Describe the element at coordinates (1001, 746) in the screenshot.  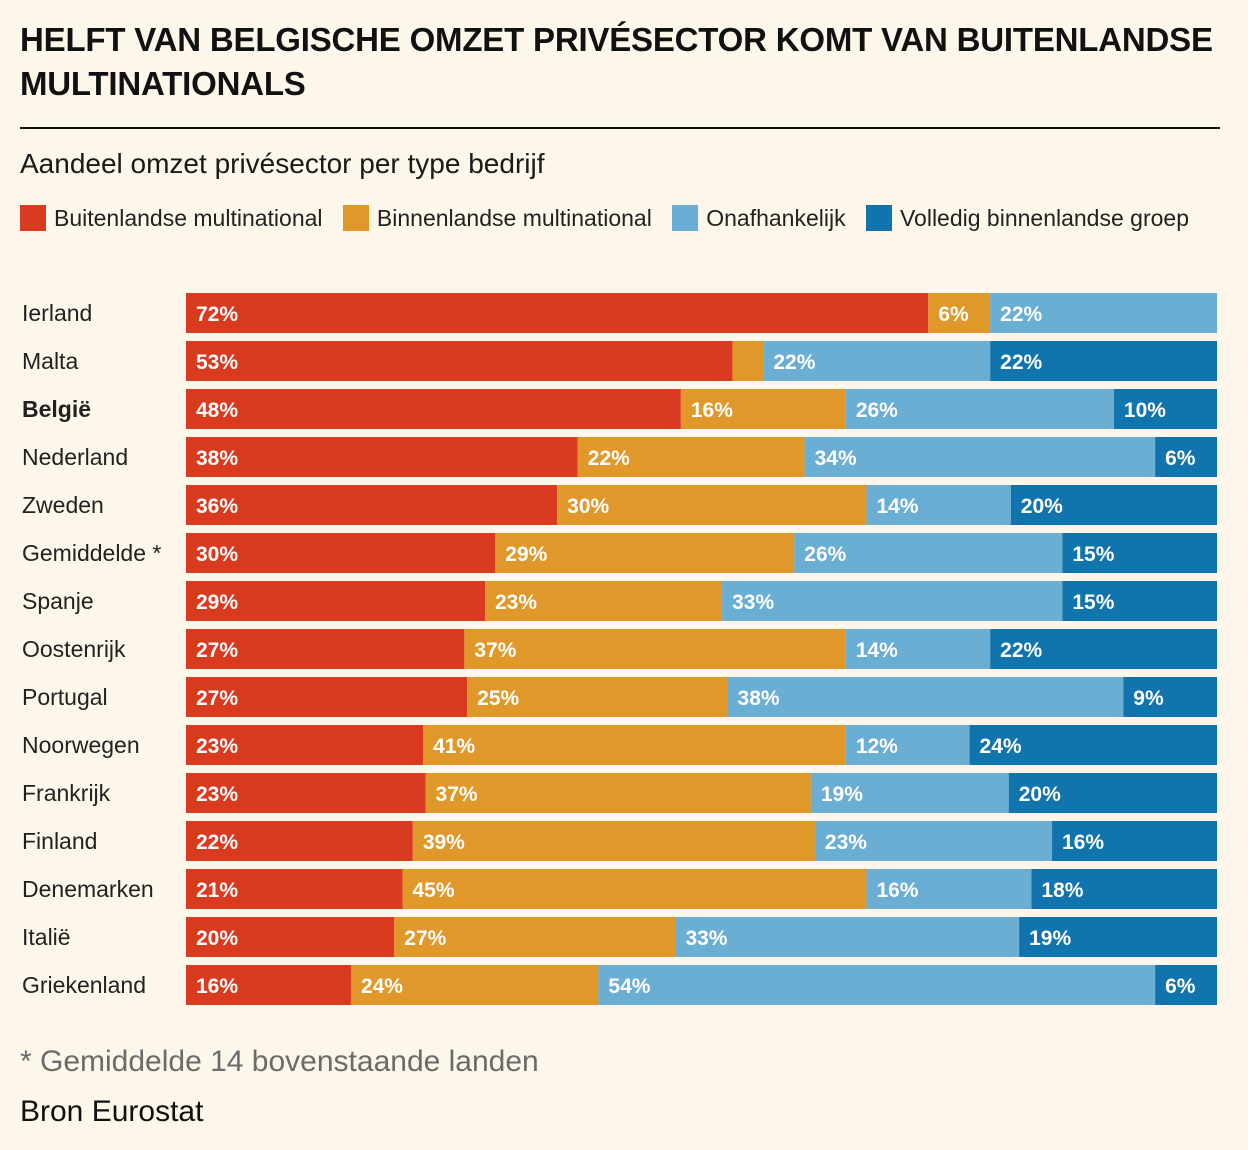
I see `data-label: 24%` at that location.